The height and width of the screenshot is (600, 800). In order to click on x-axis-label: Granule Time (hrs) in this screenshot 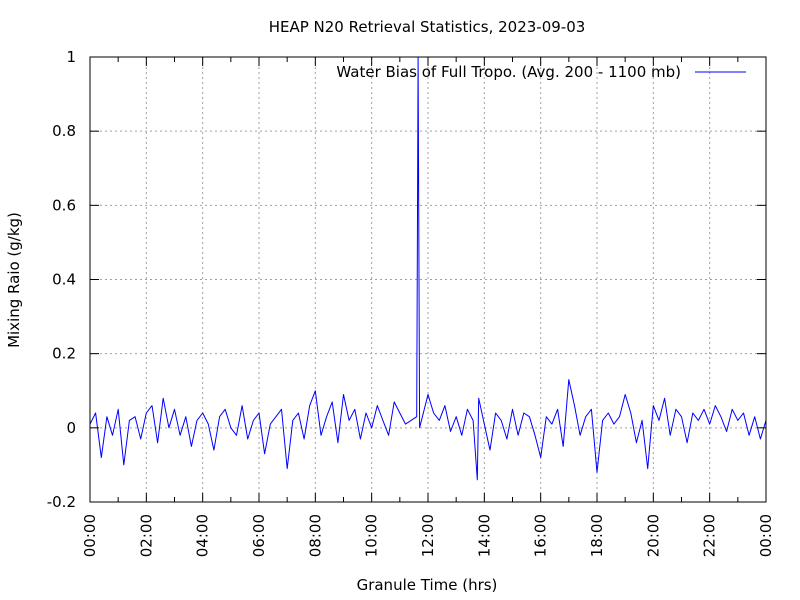, I will do `click(427, 585)`.